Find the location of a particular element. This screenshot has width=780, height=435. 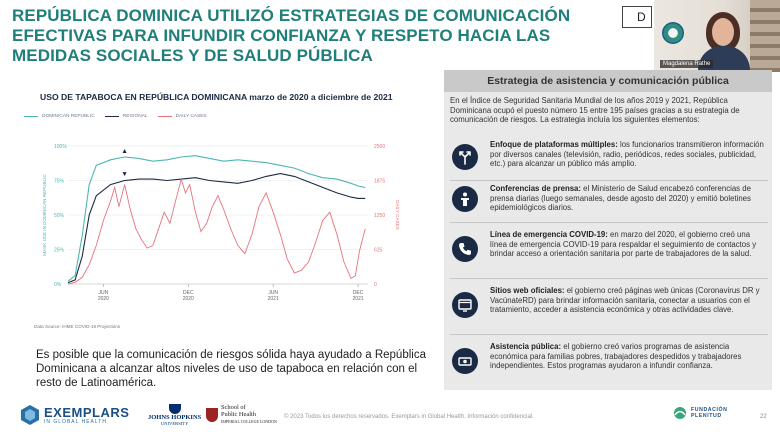

split-arrows-icon is located at coordinates (465, 157).